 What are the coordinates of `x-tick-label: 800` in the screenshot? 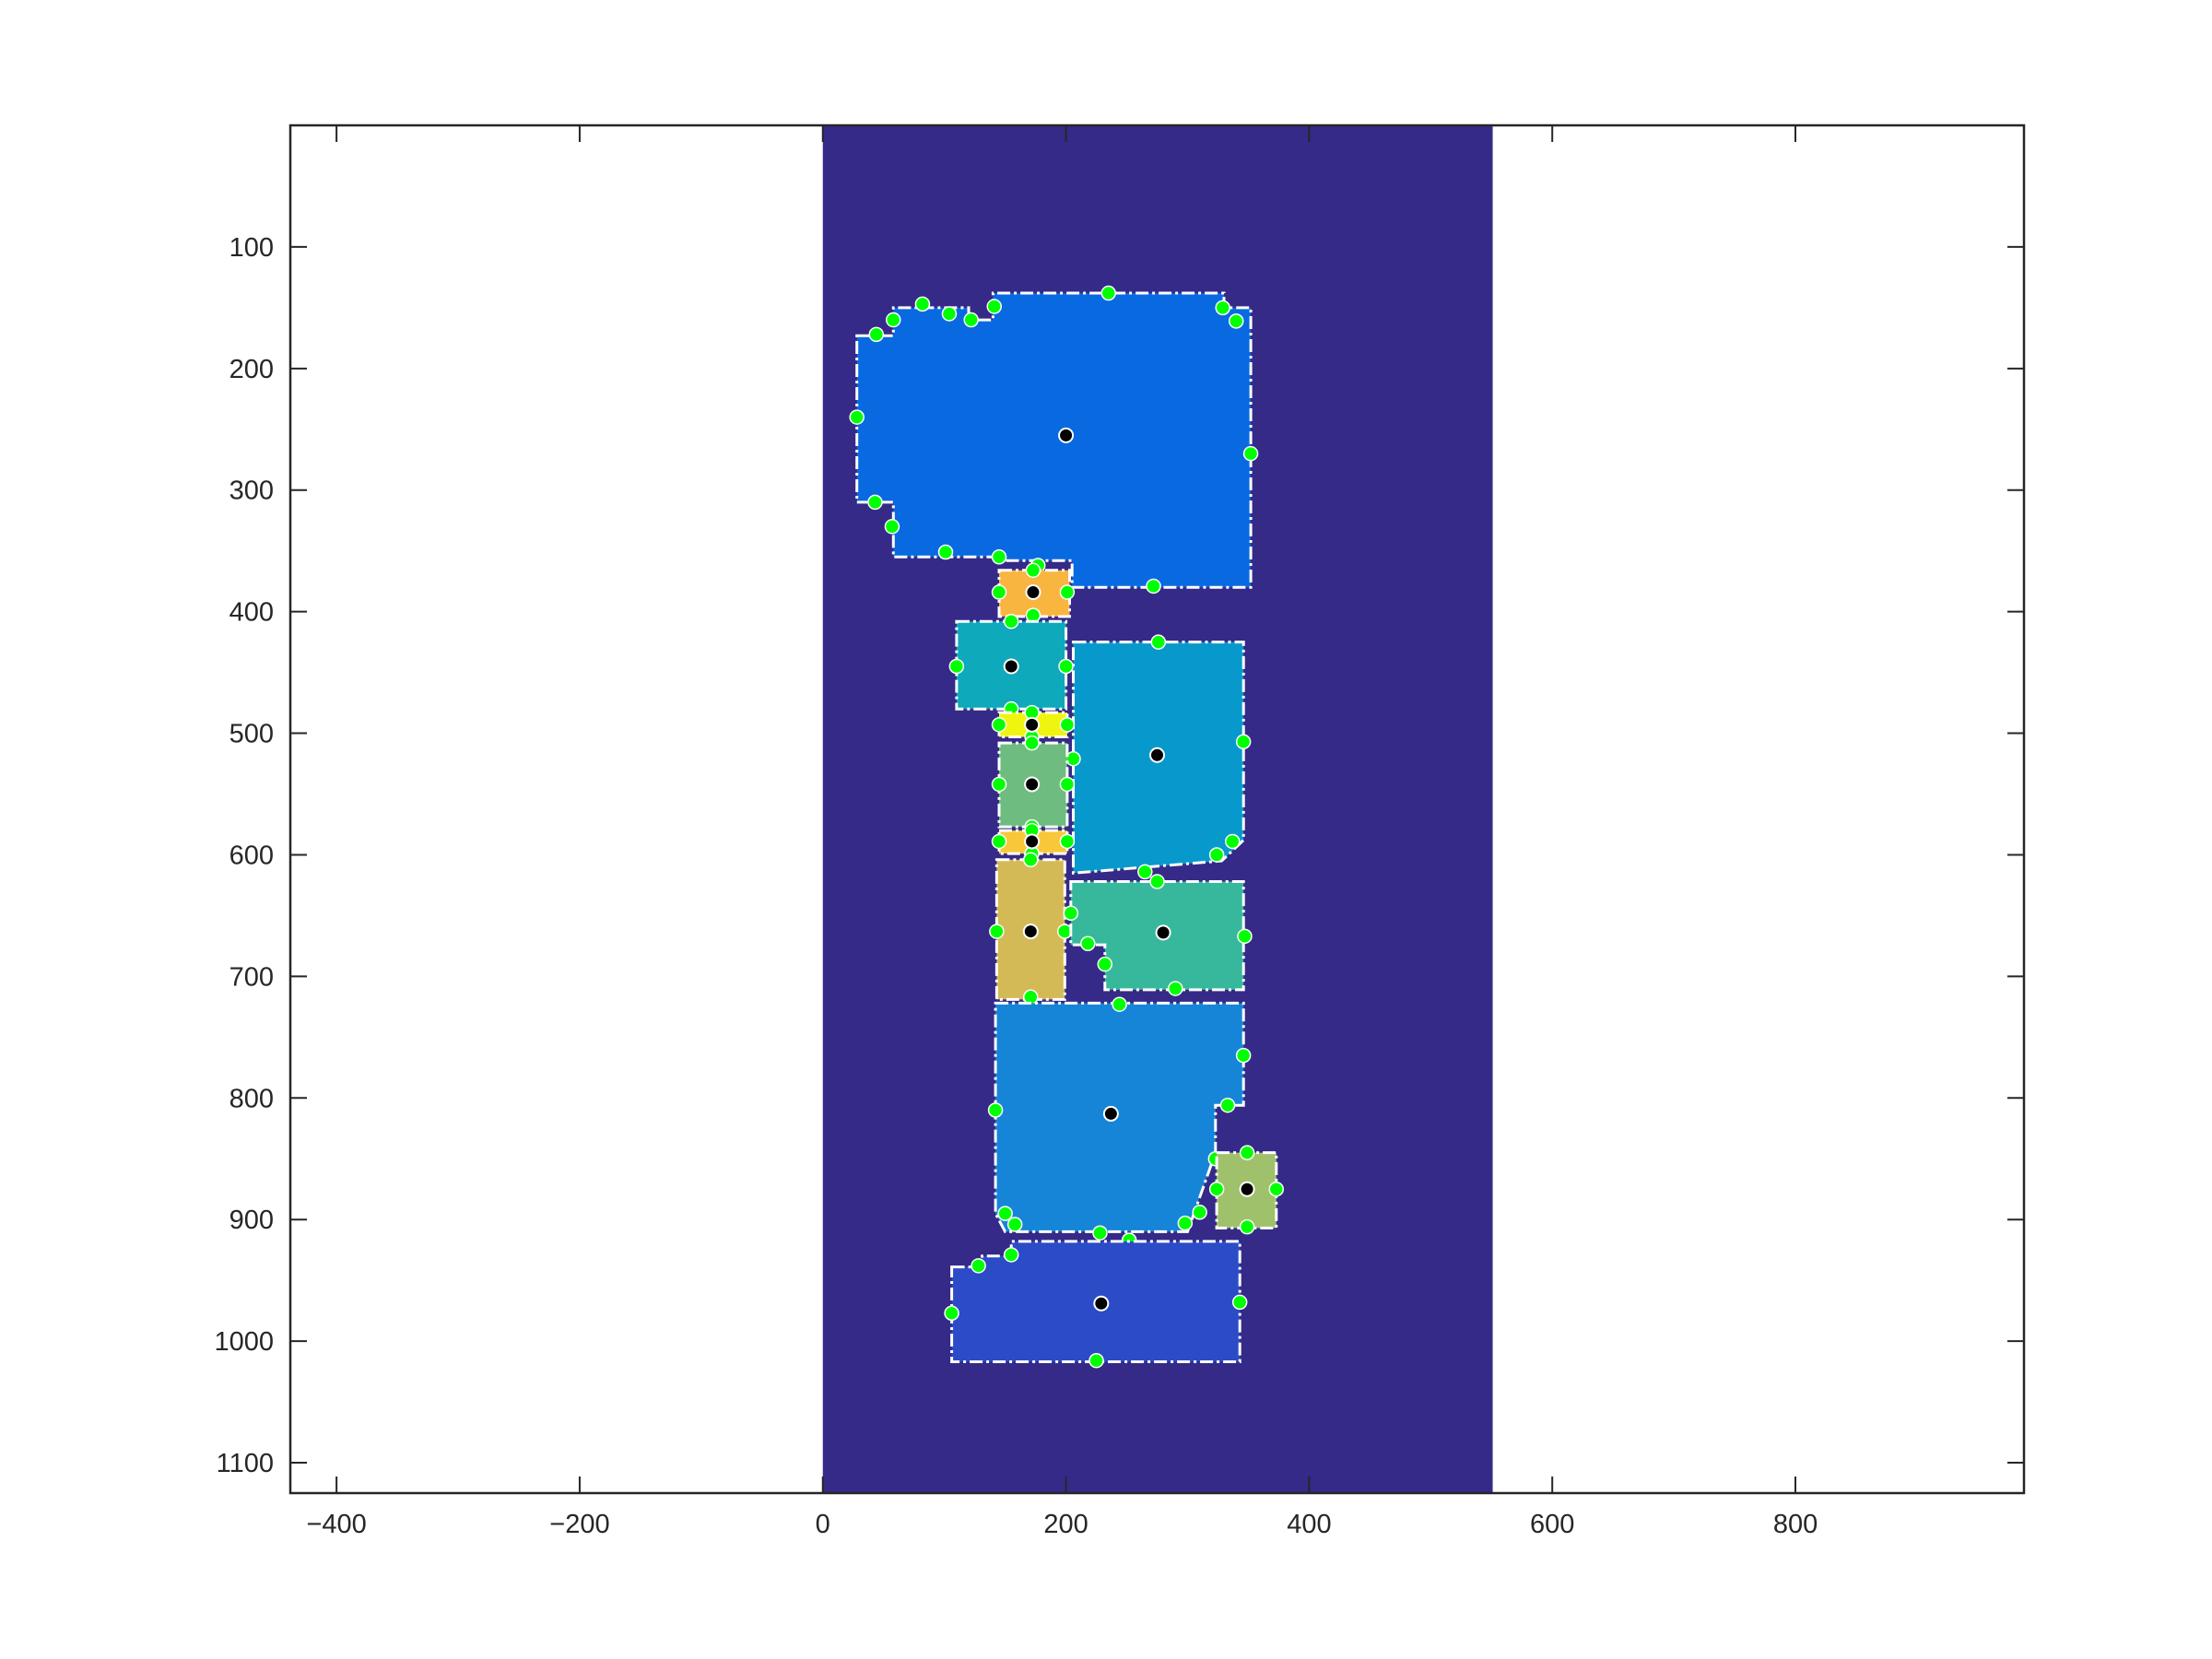 It's located at (1795, 1524).